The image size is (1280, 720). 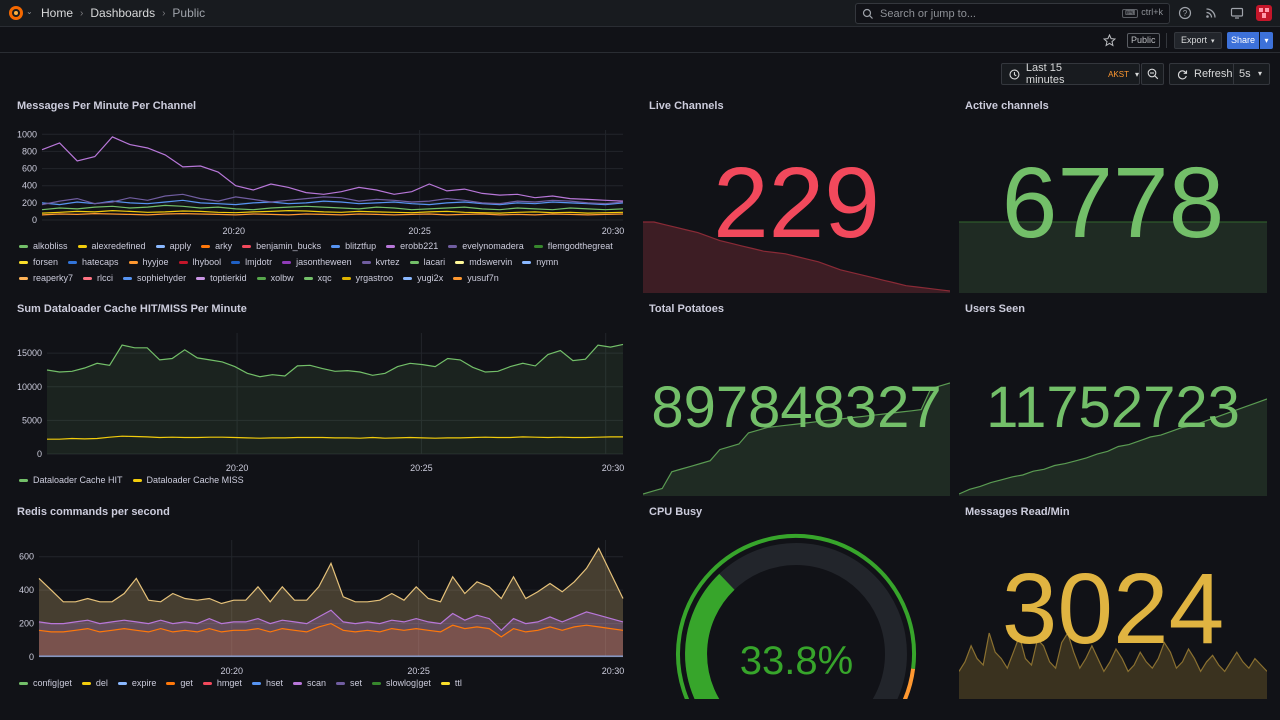 I want to click on legend-item: get, so click(x=179, y=683).